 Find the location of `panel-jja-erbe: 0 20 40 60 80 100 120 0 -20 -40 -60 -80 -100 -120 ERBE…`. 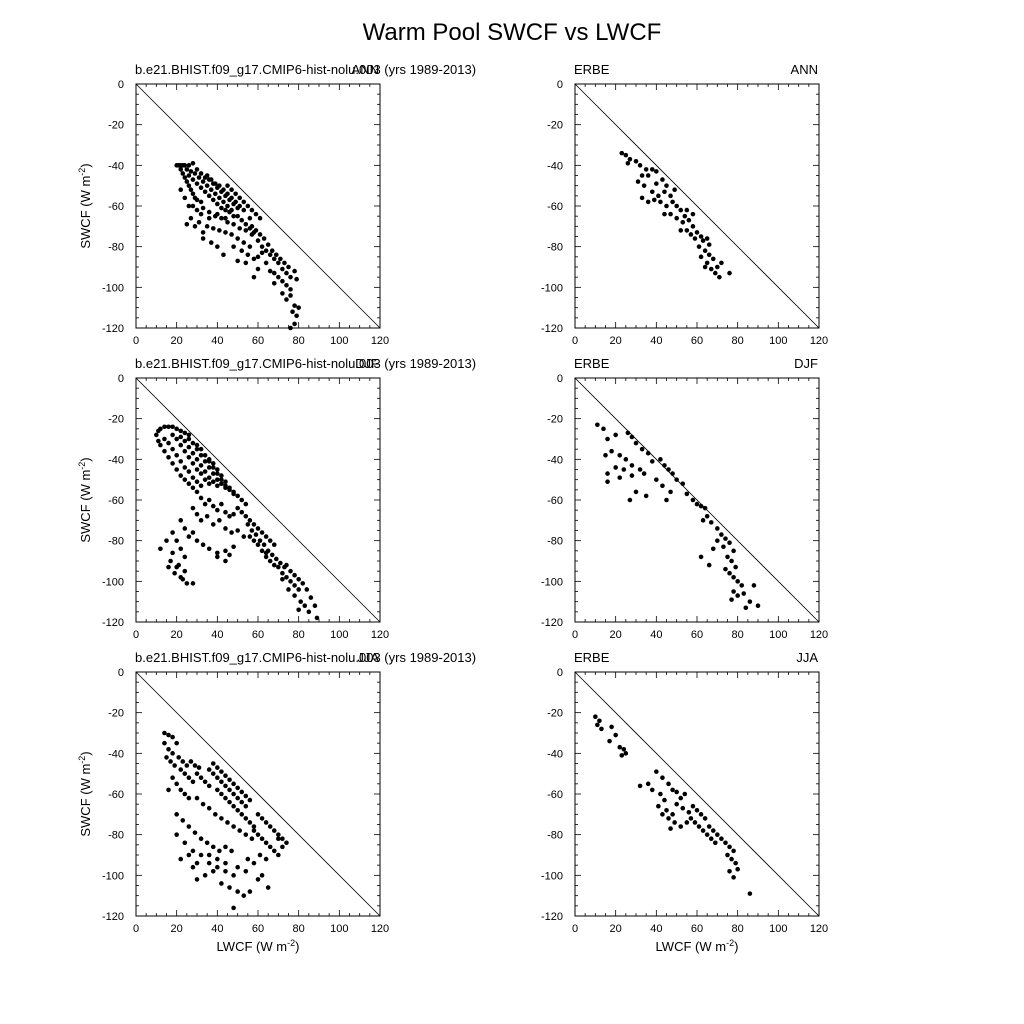

panel-jja-erbe: 0 20 40 60 80 100 120 0 -20 -40 -60 -80 -100 -120 ERBE… is located at coordinates (684, 802).